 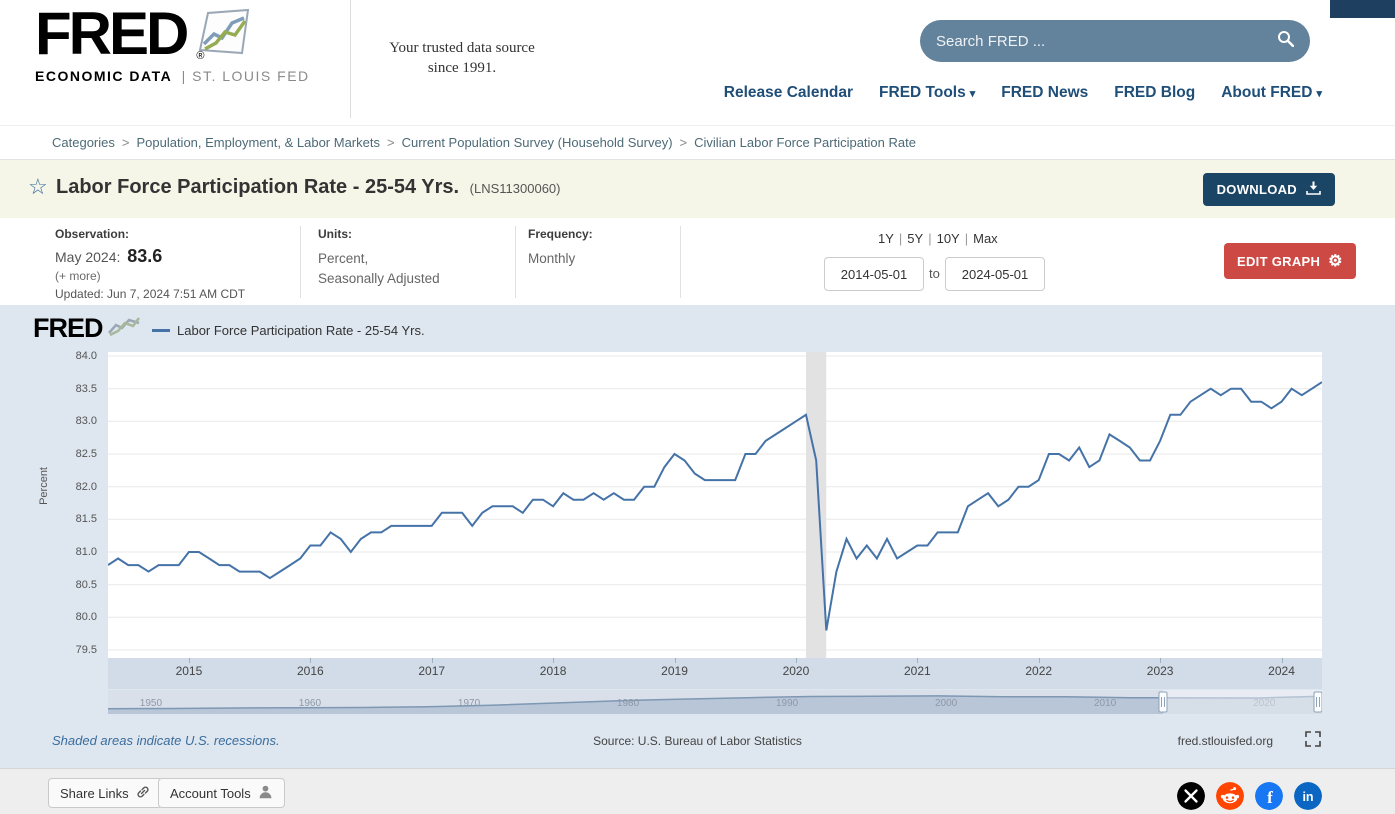 I want to click on x-axis-label: 2022, so click(x=1039, y=671).